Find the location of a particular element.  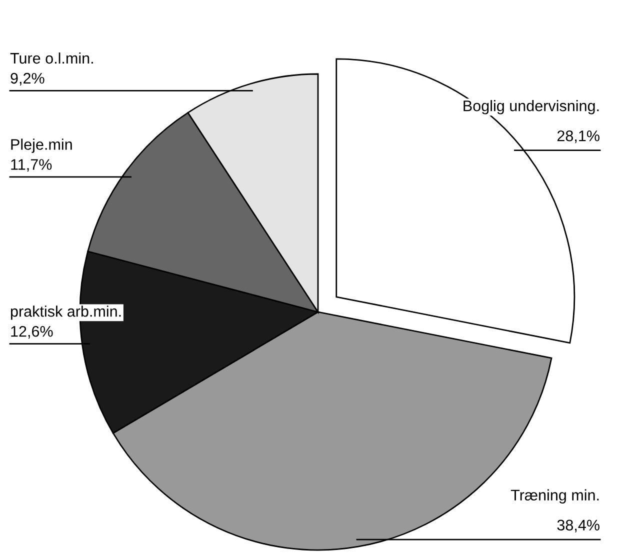

slice-label: praktisk arb.min. is located at coordinates (65, 313).